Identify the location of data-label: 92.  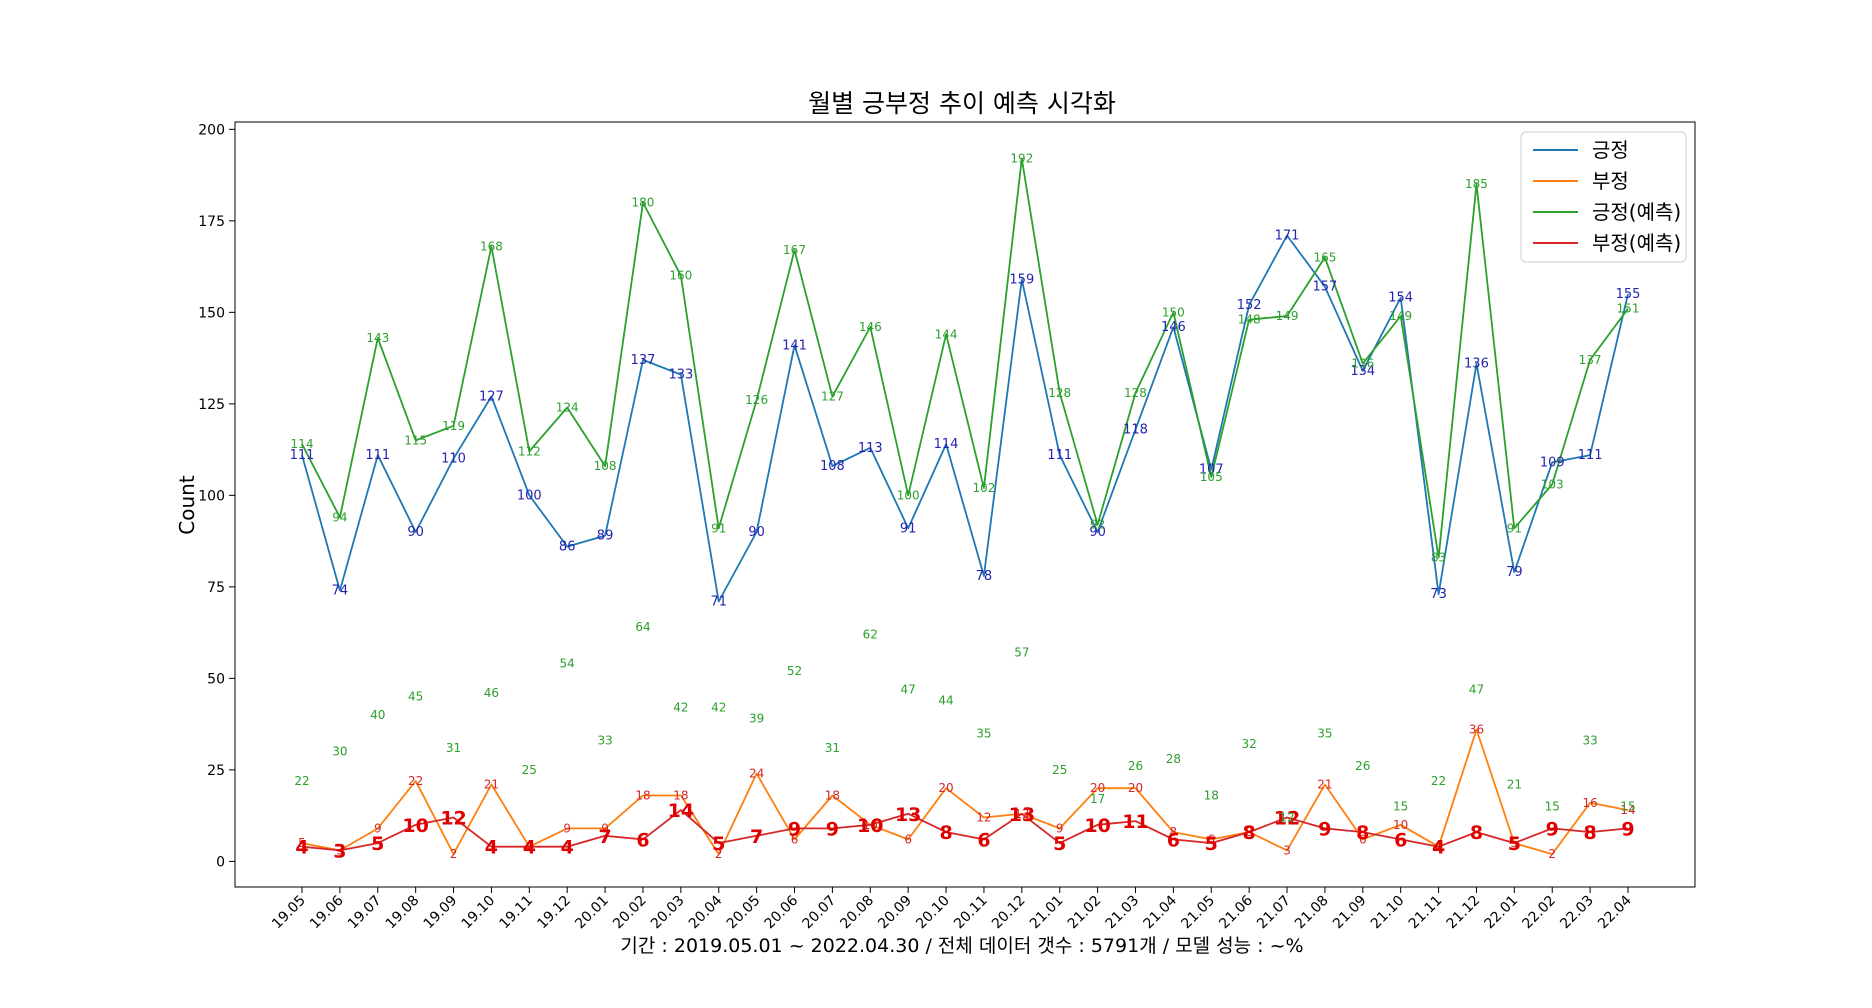
(1097, 525).